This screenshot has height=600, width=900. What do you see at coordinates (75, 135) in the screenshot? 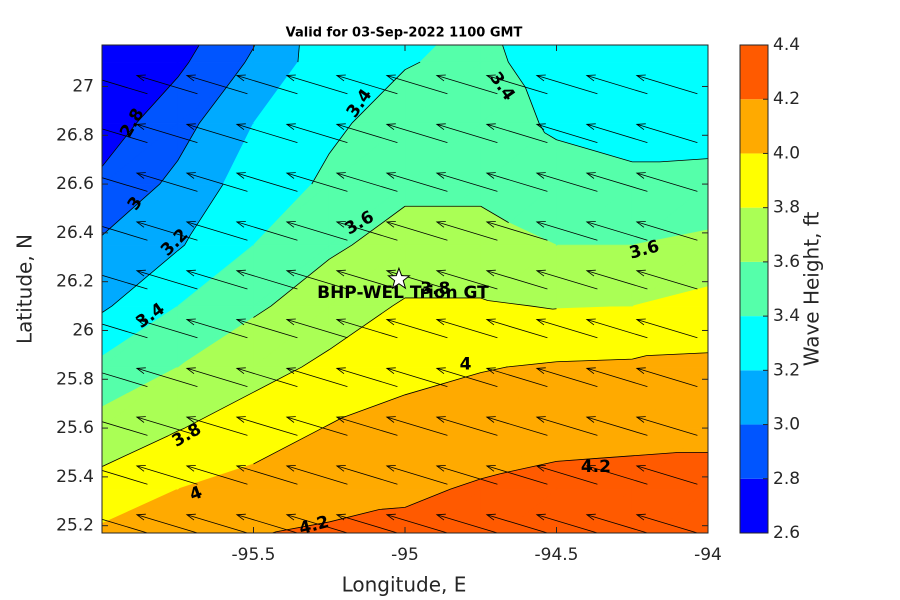
I see `y-tick-label: 26.8` at bounding box center [75, 135].